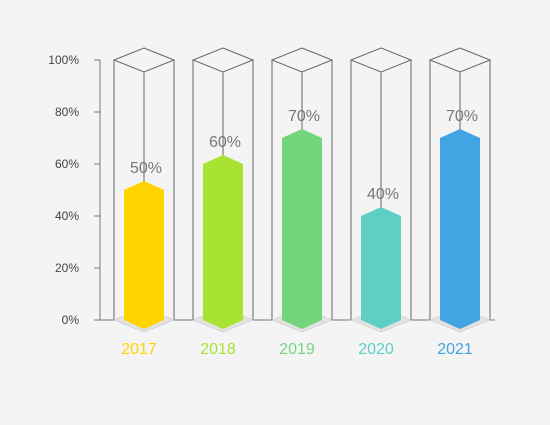  Describe the element at coordinates (67, 268) in the screenshot. I see `y-tick-label: 20%` at that location.